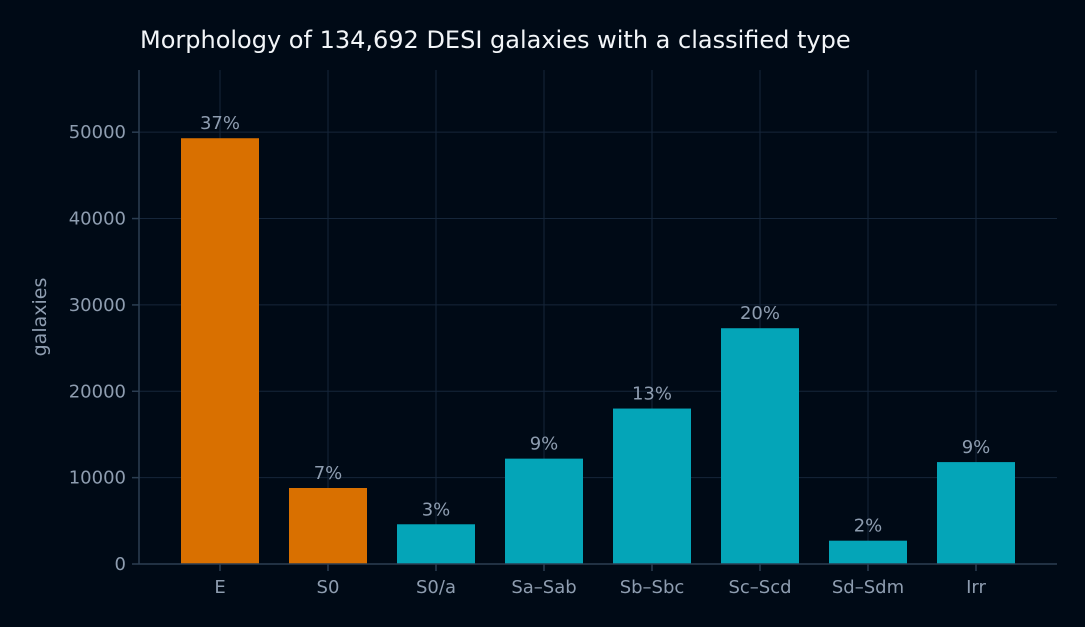 The image size is (1085, 627). What do you see at coordinates (97, 219) in the screenshot?
I see `y-tick-label: 40000` at bounding box center [97, 219].